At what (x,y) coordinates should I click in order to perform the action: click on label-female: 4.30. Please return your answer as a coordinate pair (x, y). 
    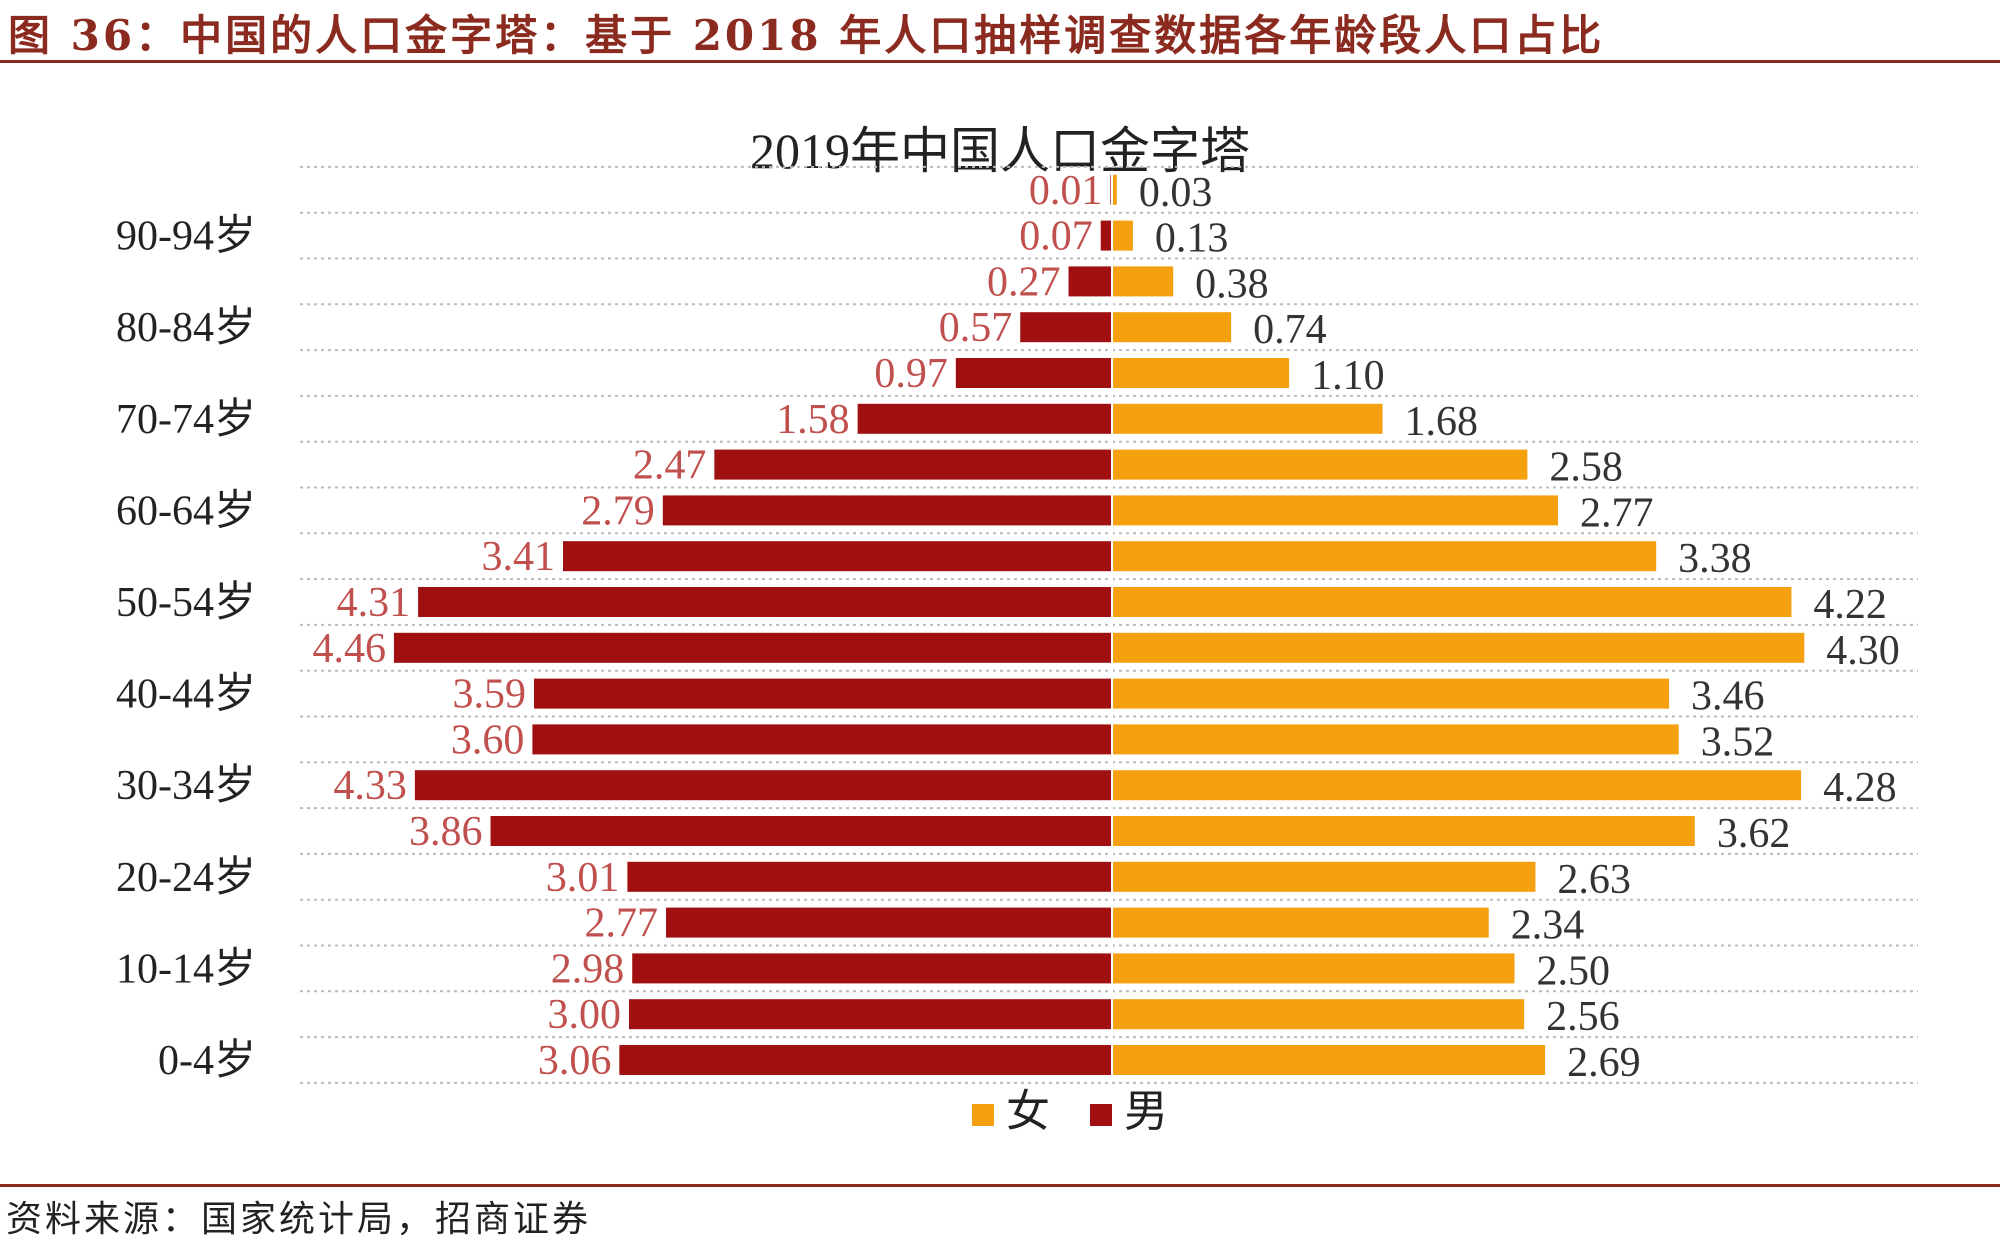
    Looking at the image, I should click on (1863, 651).